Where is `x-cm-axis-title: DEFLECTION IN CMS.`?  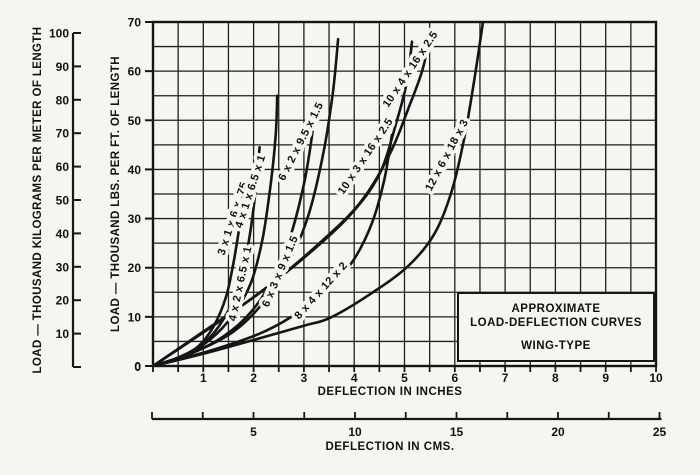 x-cm-axis-title: DEFLECTION IN CMS. is located at coordinates (389, 447).